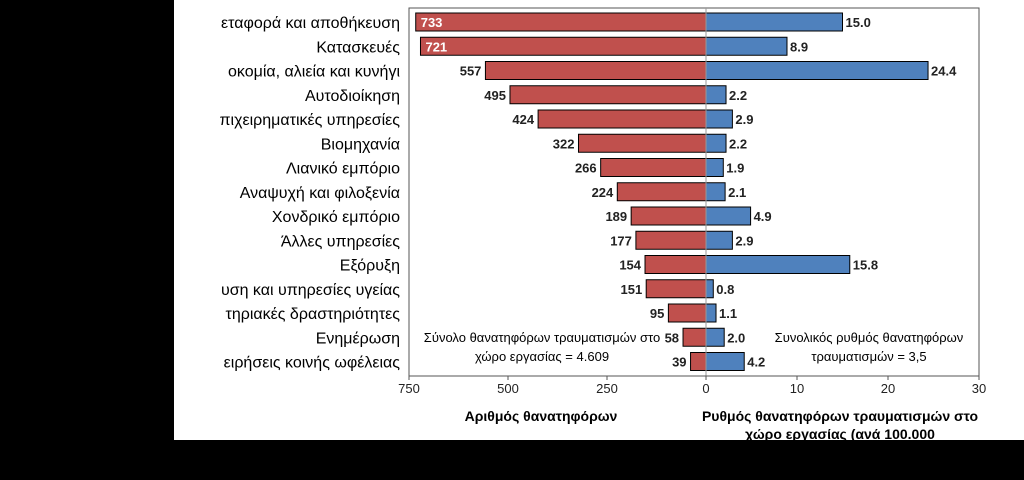 This screenshot has width=1024, height=480. Describe the element at coordinates (436, 46) in the screenshot. I see `left-value-label: 721` at that location.